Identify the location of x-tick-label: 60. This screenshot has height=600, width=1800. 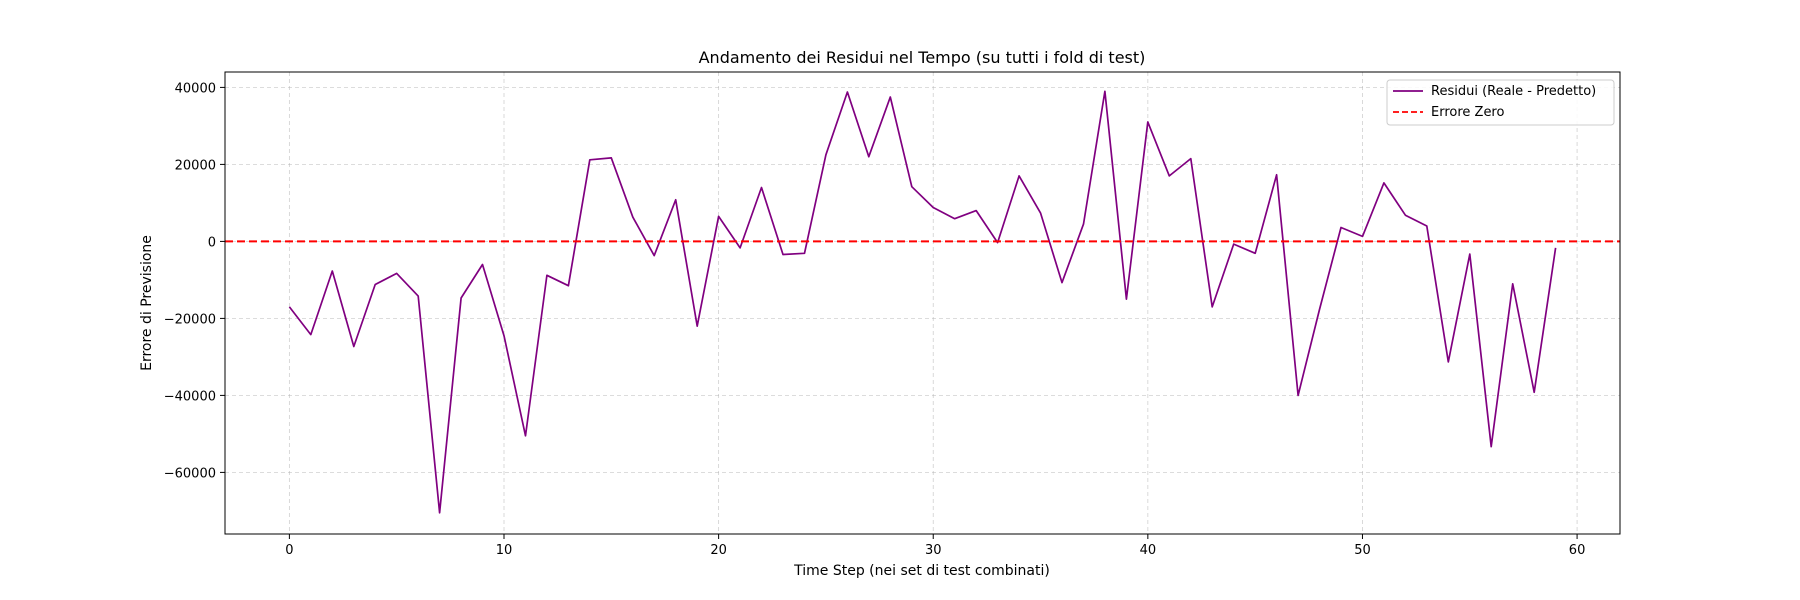
(1577, 550).